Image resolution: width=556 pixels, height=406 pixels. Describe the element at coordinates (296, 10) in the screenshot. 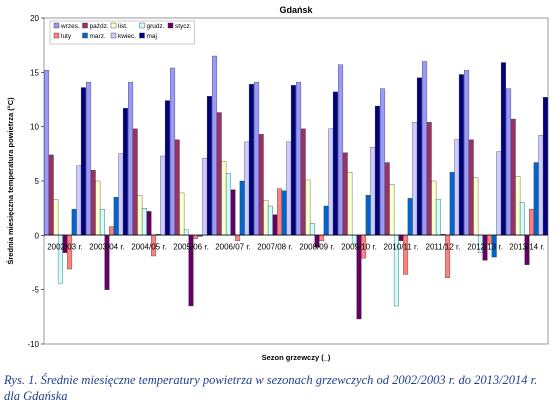

I see `chart-title: Gdańsk` at that location.